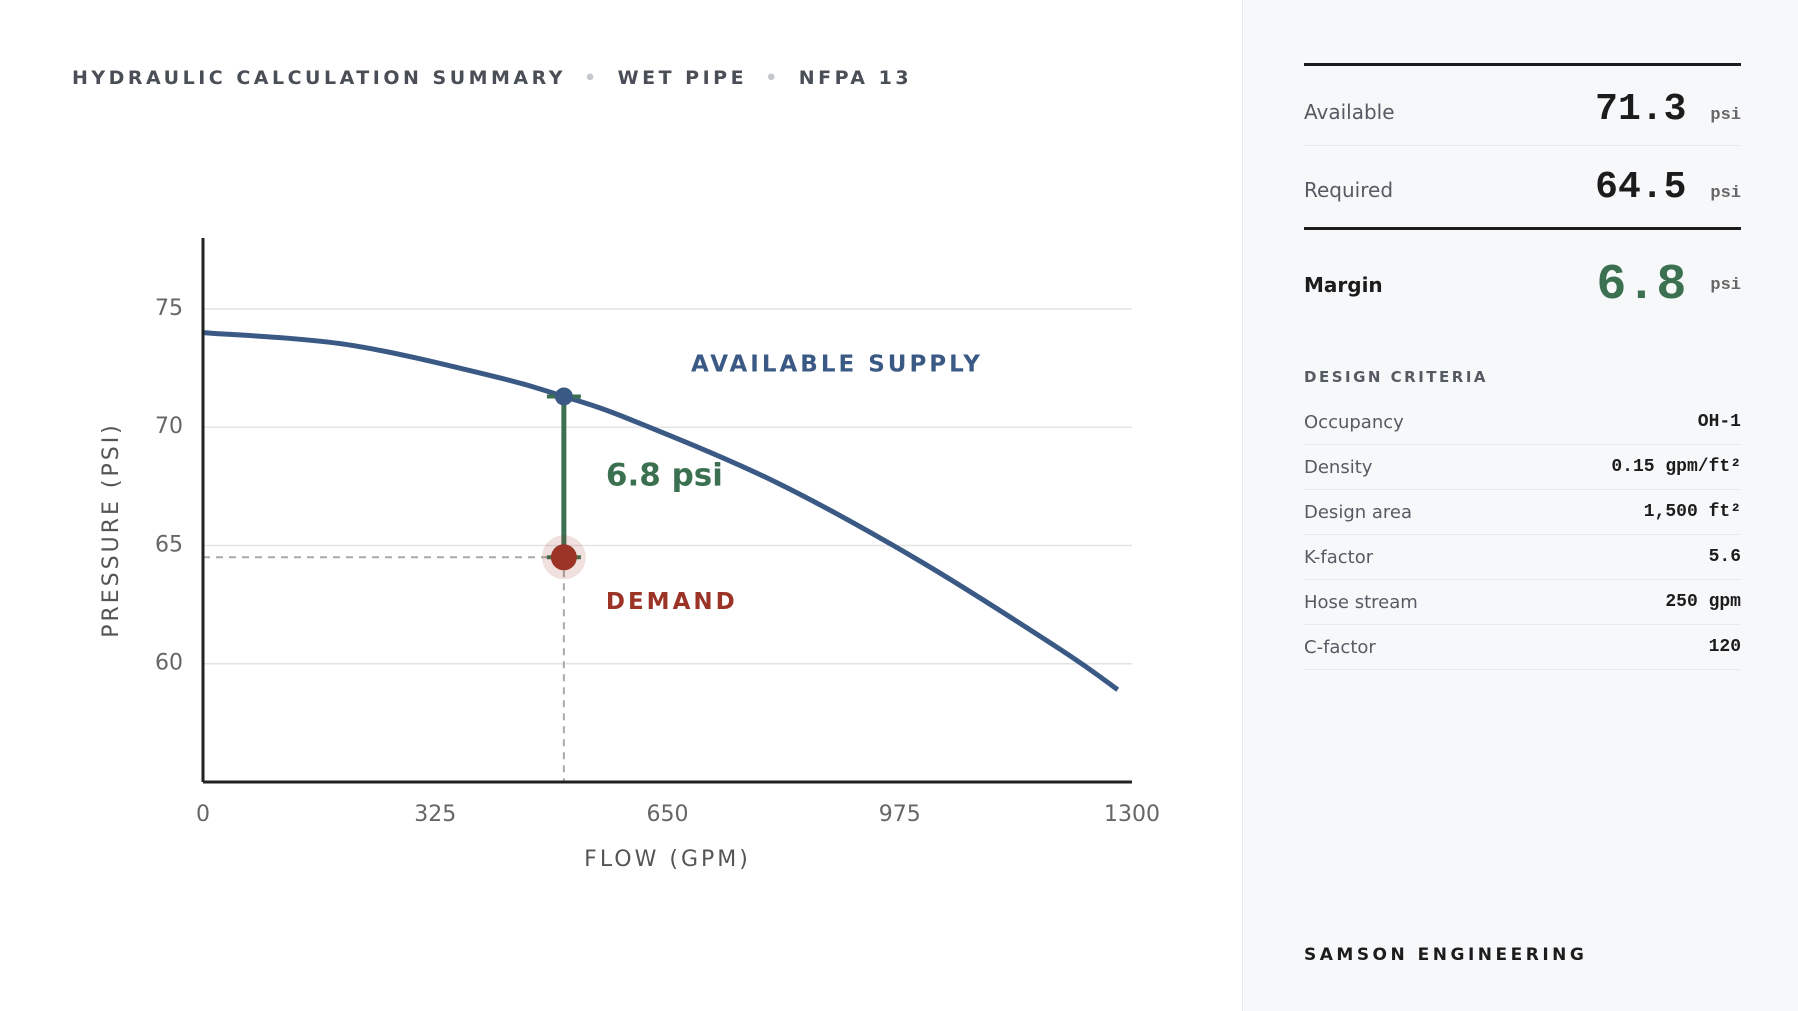  What do you see at coordinates (1339, 557) in the screenshot?
I see `criteria-key: K-factor` at bounding box center [1339, 557].